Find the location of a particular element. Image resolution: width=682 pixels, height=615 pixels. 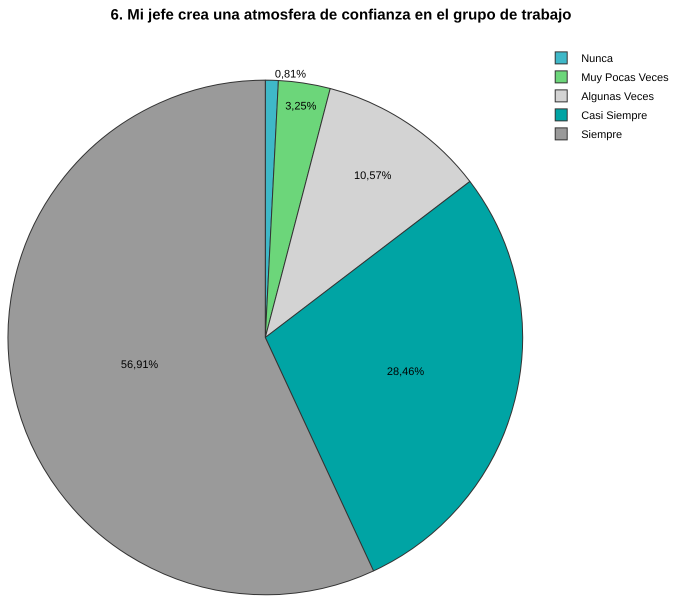

chart-title: 6. Mi jefe crea una atmosfera de confianza en el grupo de trabajo is located at coordinates (341, 15).